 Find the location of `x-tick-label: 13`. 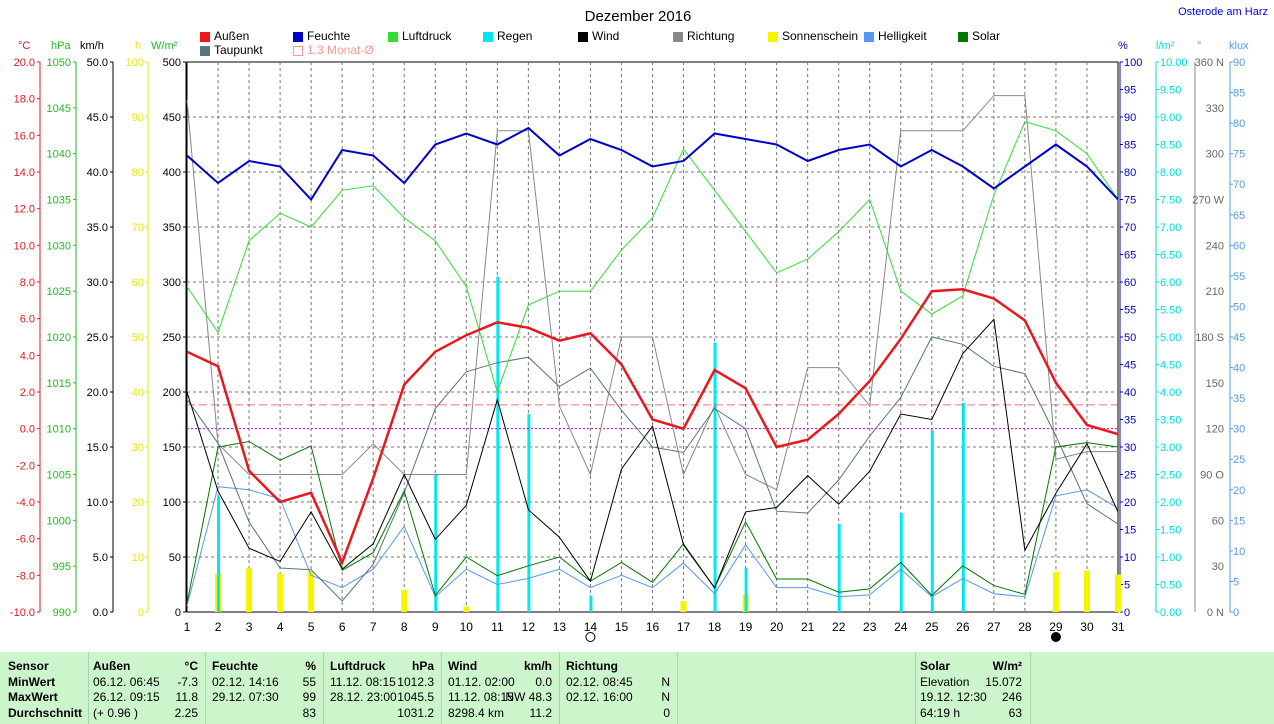

x-tick-label: 13 is located at coordinates (560, 627).